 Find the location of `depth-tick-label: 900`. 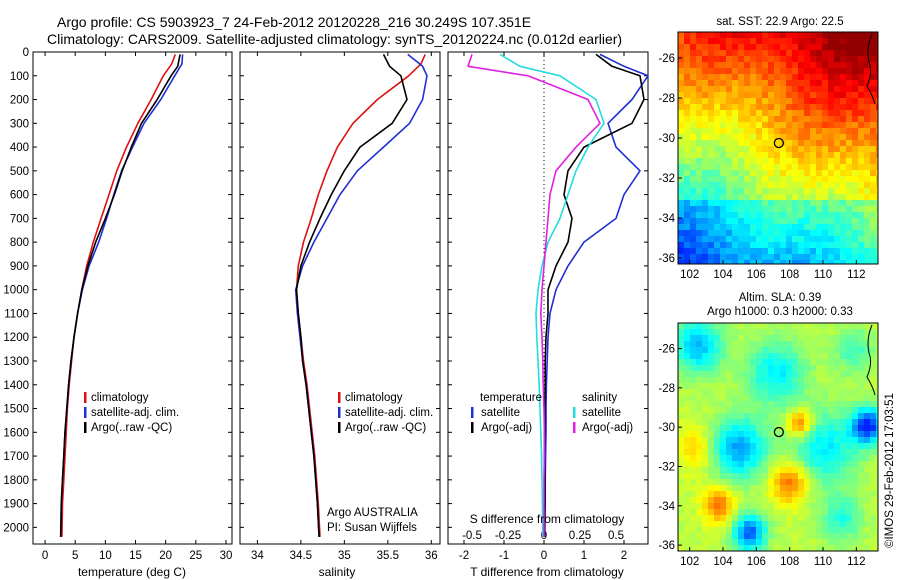

depth-tick-label: 900 is located at coordinates (19, 267).